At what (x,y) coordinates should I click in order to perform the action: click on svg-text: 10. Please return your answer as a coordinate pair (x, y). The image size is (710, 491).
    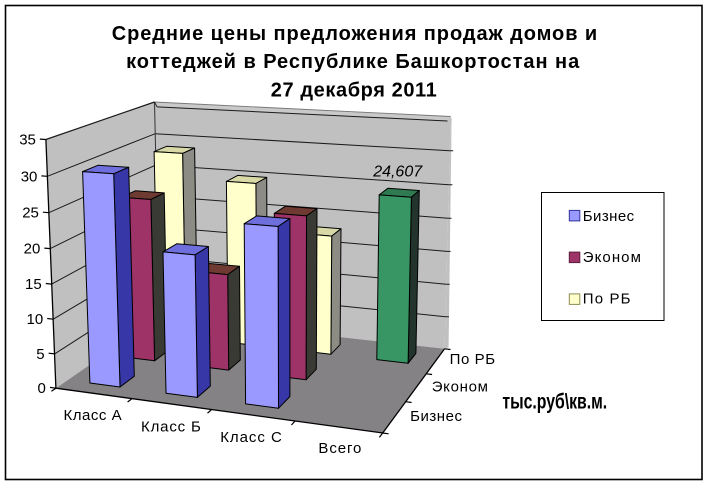
    Looking at the image, I should click on (35, 319).